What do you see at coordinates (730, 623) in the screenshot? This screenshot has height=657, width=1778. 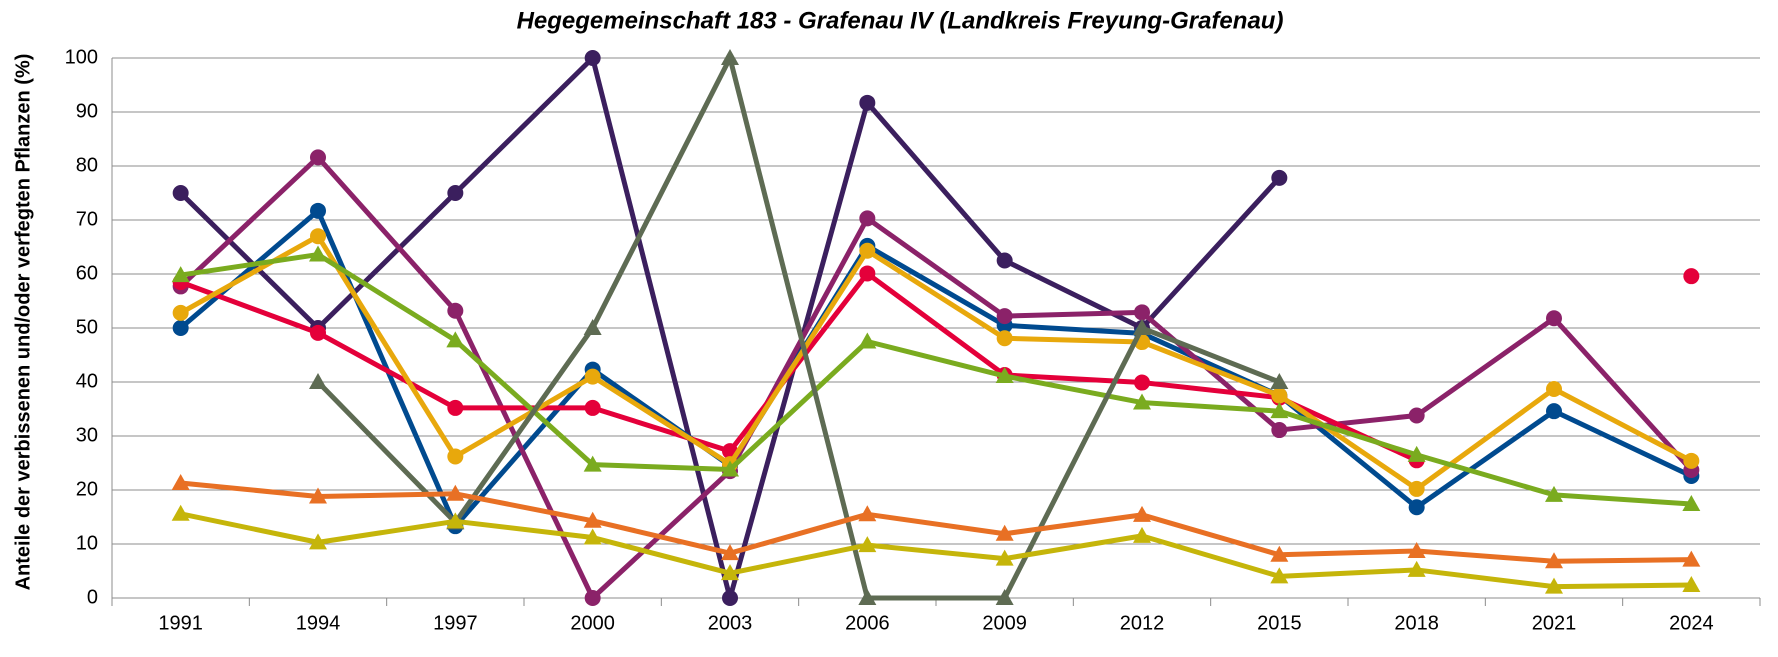 I see `x-tick-label: 2003` at bounding box center [730, 623].